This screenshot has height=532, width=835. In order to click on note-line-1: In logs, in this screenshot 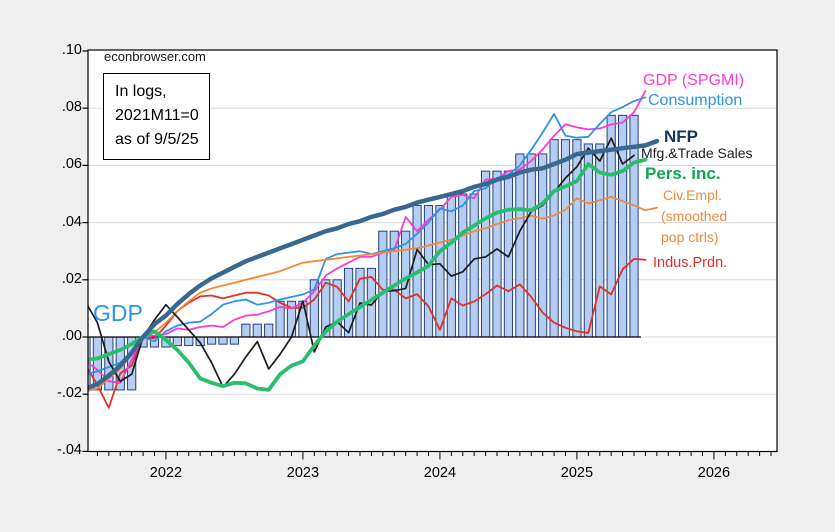, I will do `click(141, 91)`.